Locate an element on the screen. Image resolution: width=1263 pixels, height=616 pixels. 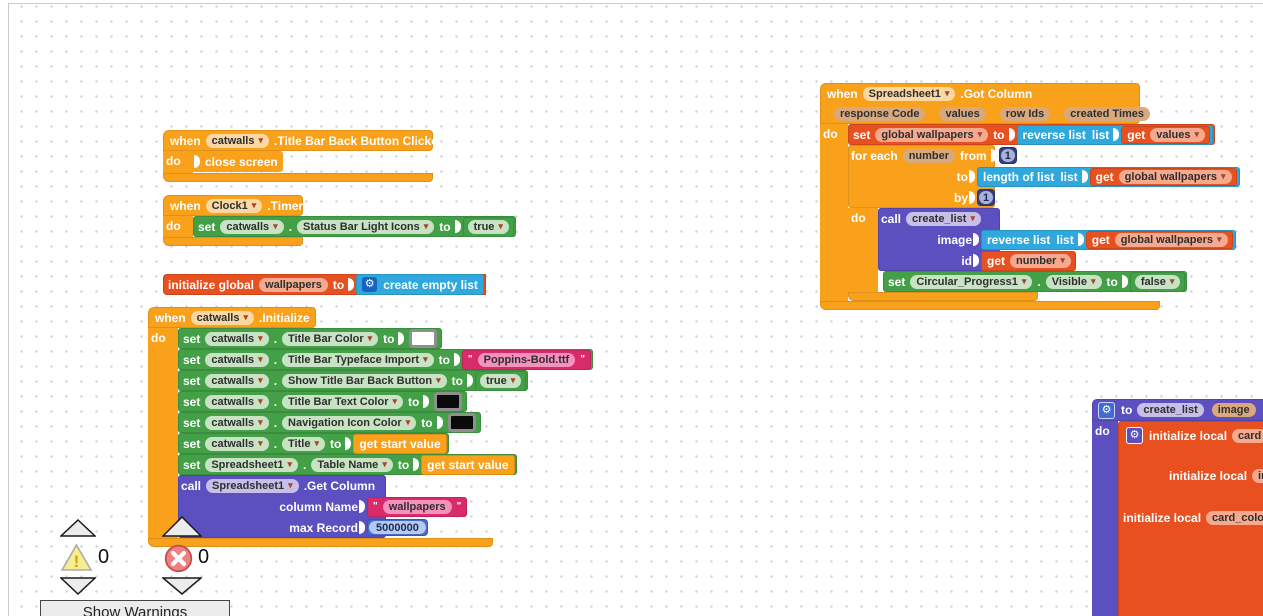
block-set-title: set catwalls . Title to get start value is located at coordinates (313, 443).